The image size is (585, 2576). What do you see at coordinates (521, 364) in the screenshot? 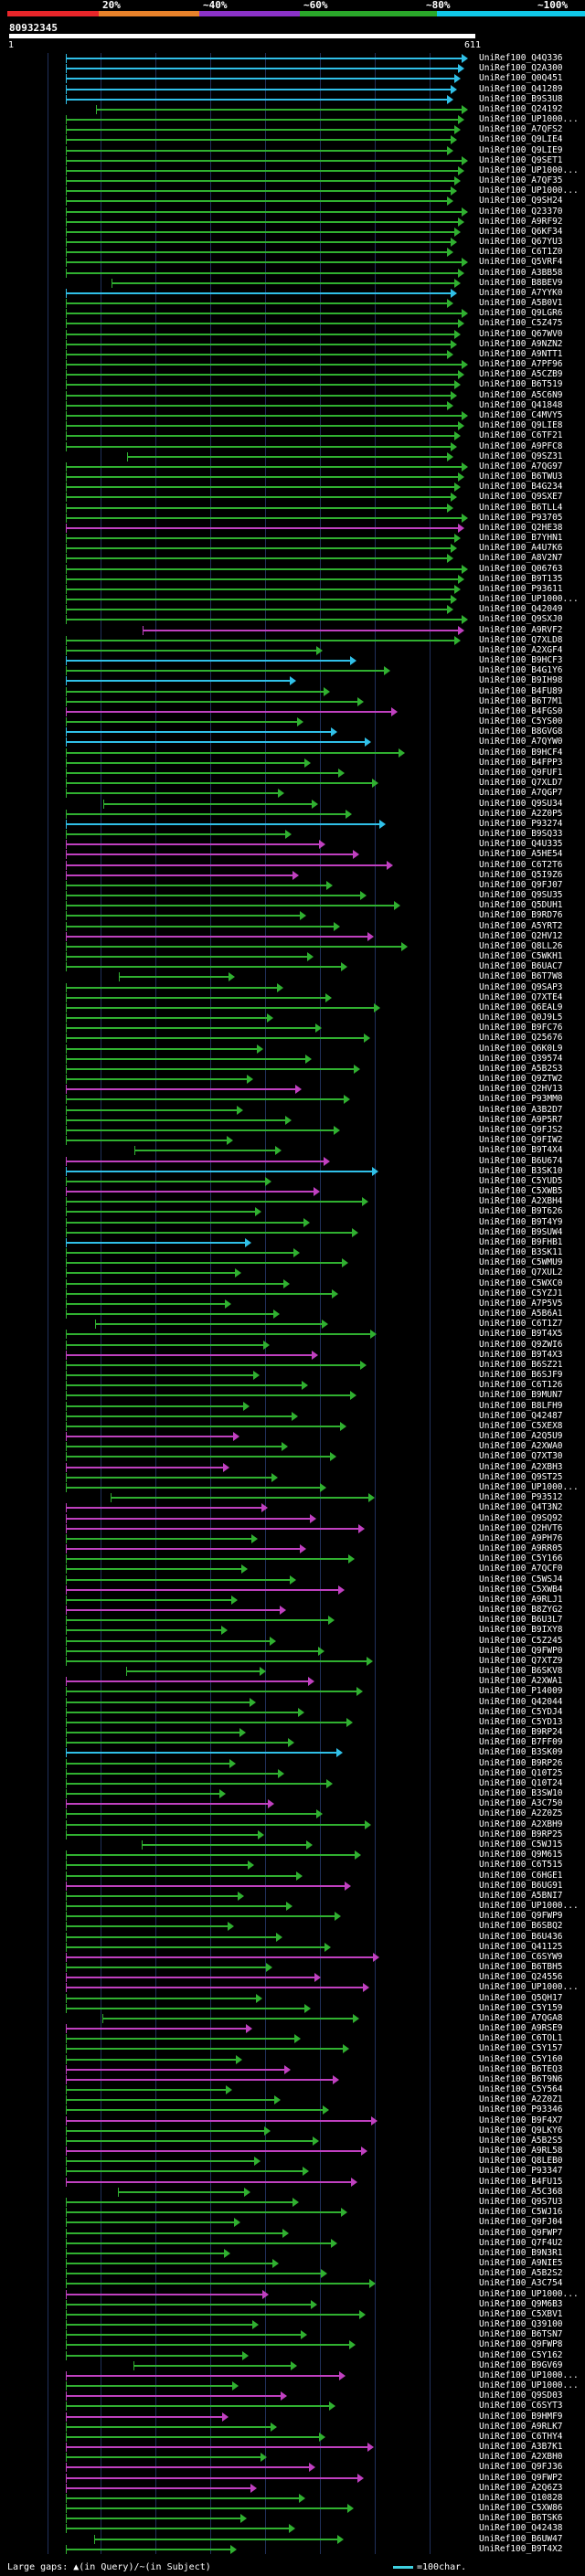
I see `hit-label: UniRef100_A7PF96` at bounding box center [521, 364].